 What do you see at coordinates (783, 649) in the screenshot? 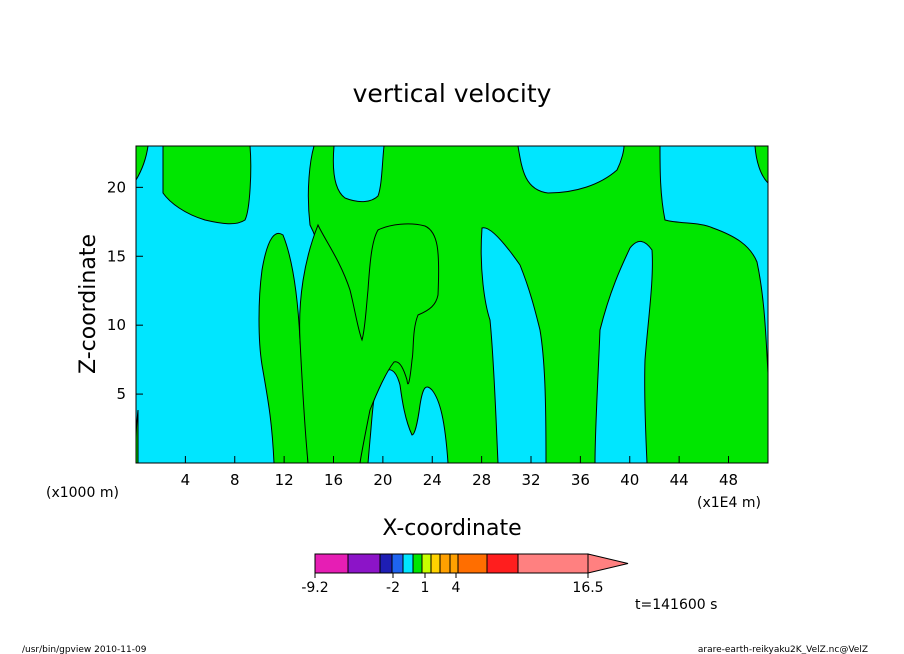
I see `footer-right: arare-earth-reikyaku2K_VelZ.nc@VelZ` at bounding box center [783, 649].